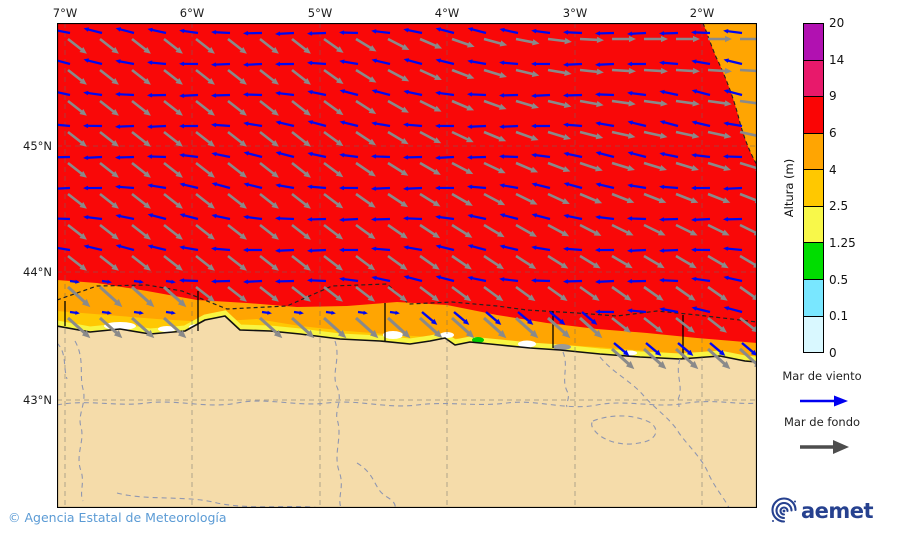 This screenshot has height=533, width=900. Describe the element at coordinates (65, 13) in the screenshot. I see `x-tick-label: 7°W` at that location.